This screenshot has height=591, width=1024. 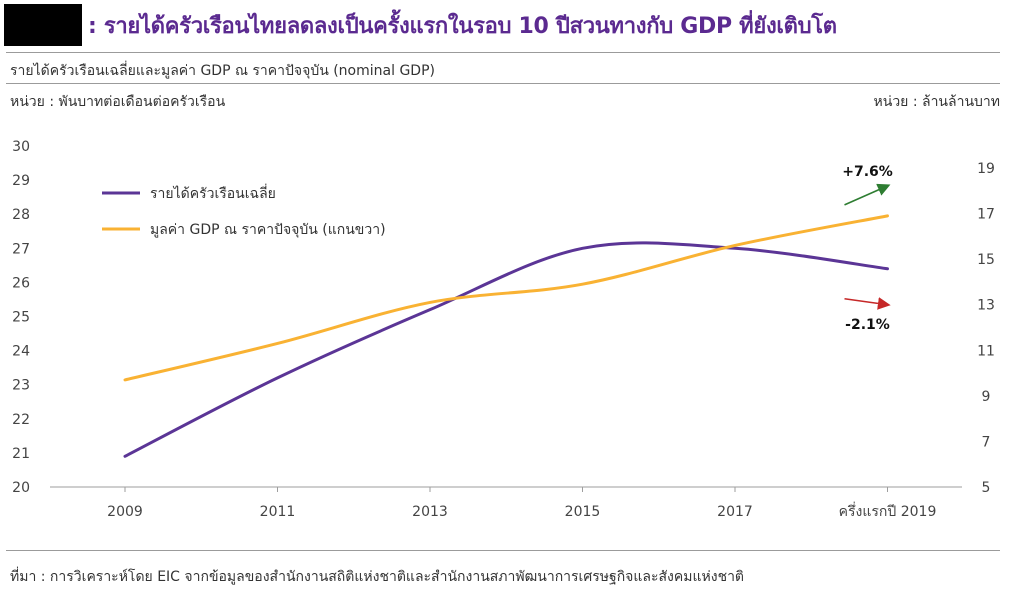 What do you see at coordinates (867, 194) in the screenshot?
I see `up-arrow-icon` at bounding box center [867, 194].